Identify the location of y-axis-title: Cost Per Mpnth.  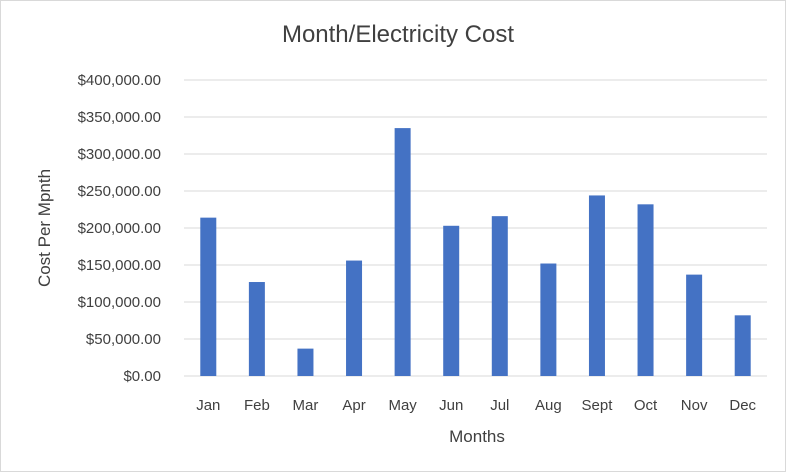
(44, 228).